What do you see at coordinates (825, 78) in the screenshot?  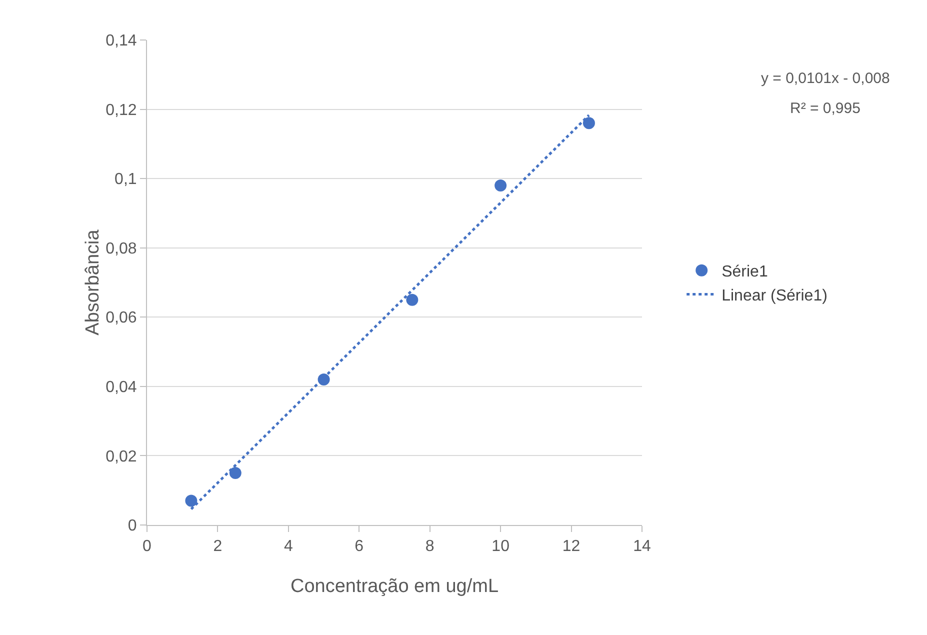 I see `text: y = 0,0101x - 0,008` at bounding box center [825, 78].